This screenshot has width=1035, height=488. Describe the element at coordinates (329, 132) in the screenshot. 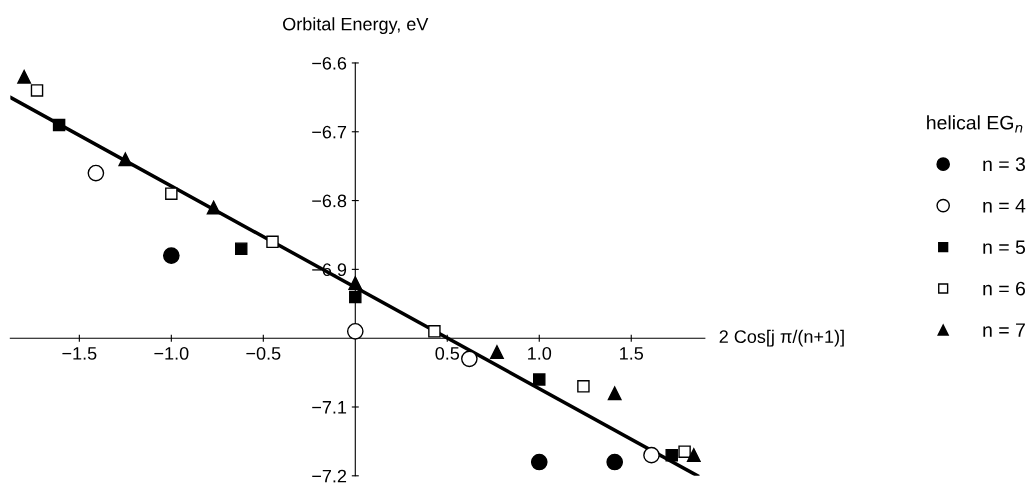

I see `y-tick-label: −6.7` at that location.